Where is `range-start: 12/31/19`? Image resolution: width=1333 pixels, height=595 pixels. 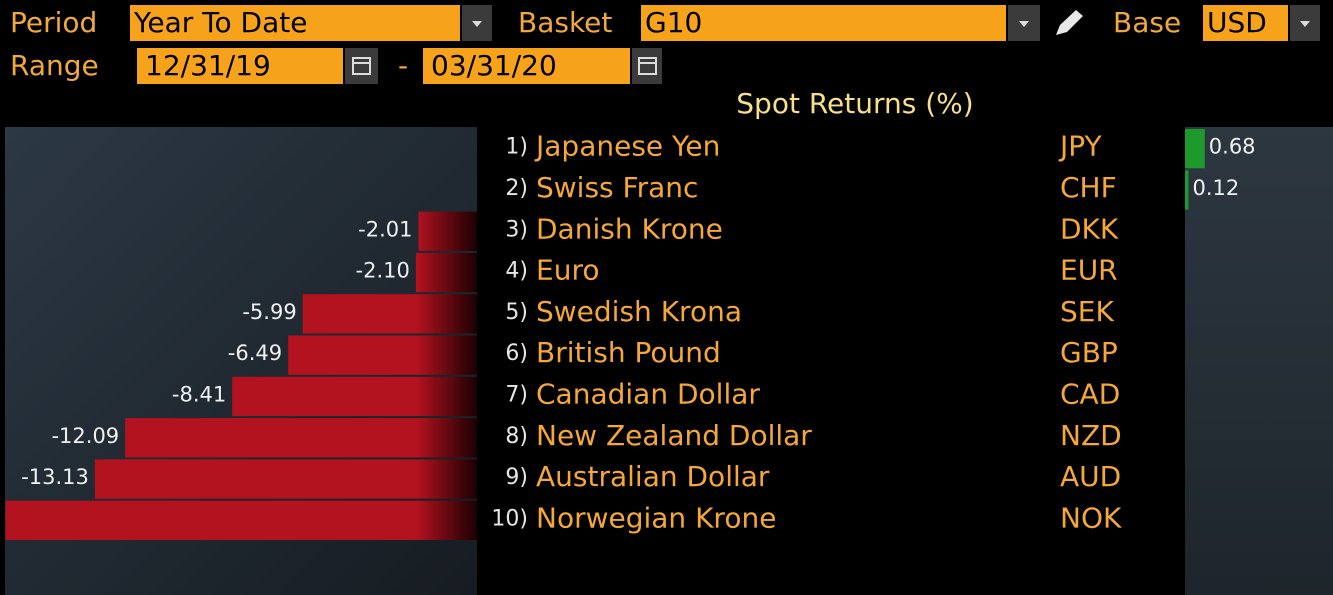 range-start: 12/31/19 is located at coordinates (240, 66).